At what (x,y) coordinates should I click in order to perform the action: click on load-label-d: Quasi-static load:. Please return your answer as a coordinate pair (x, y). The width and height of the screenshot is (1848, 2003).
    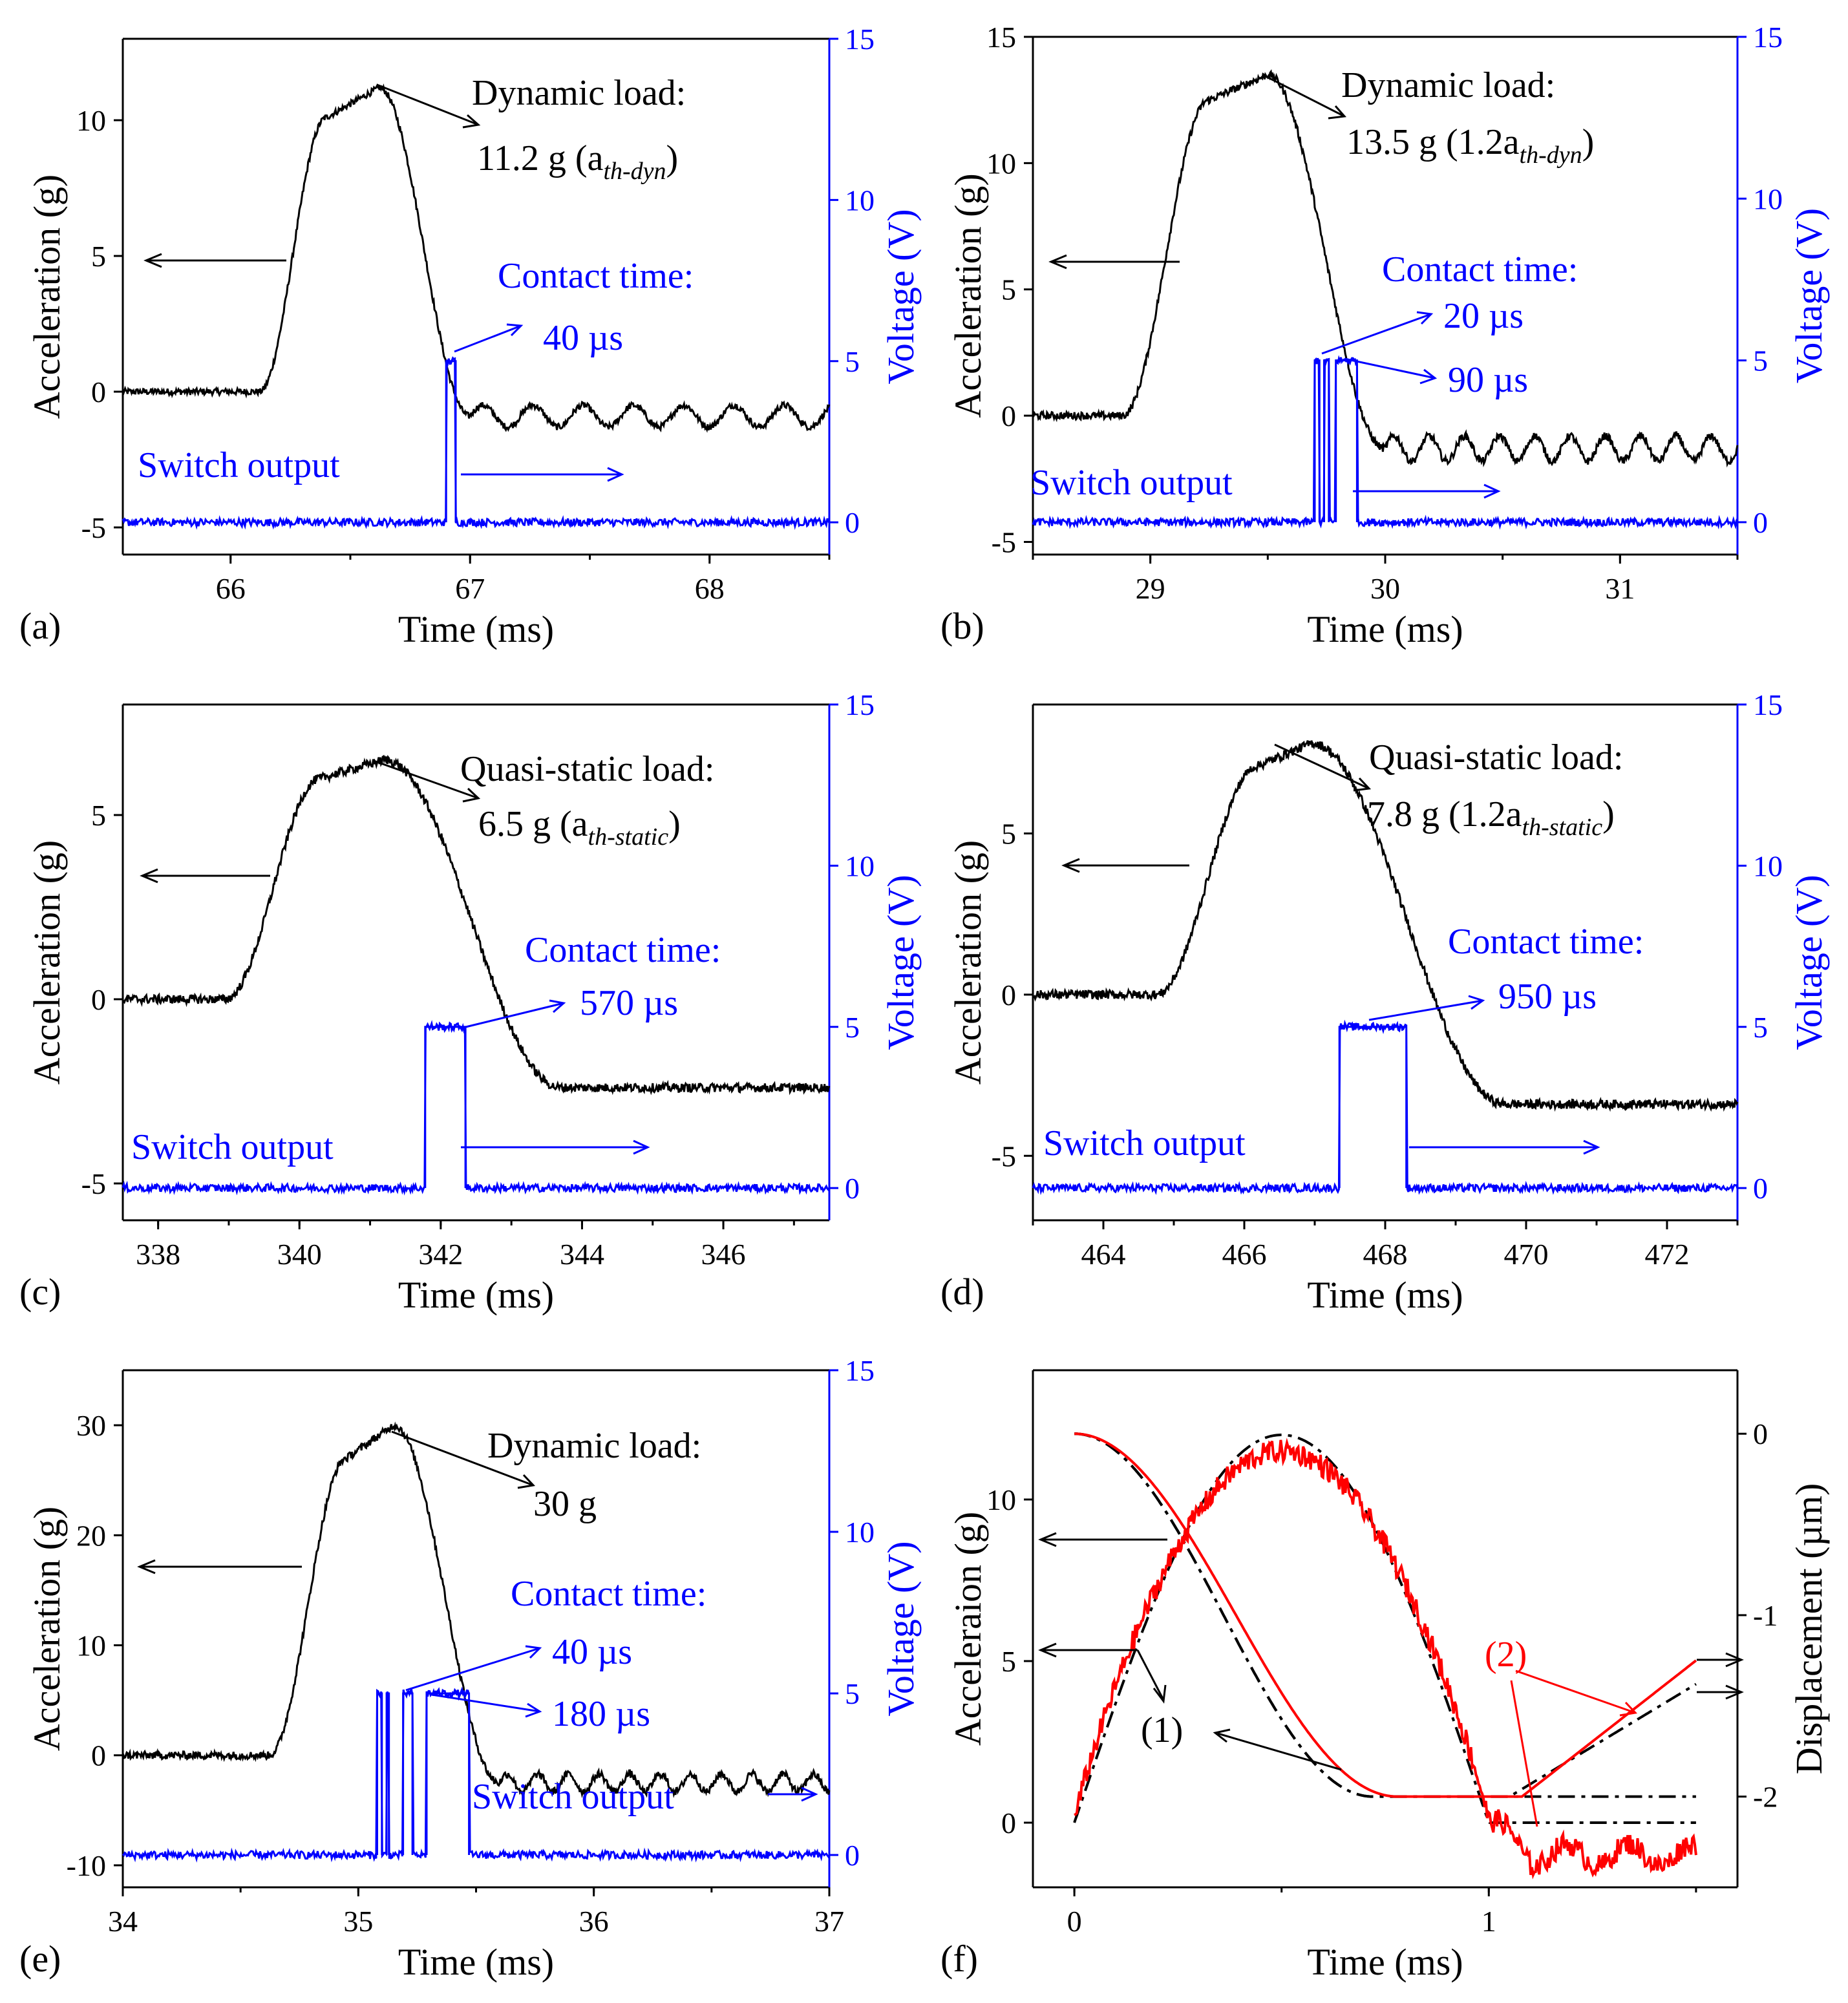
    Looking at the image, I should click on (1496, 757).